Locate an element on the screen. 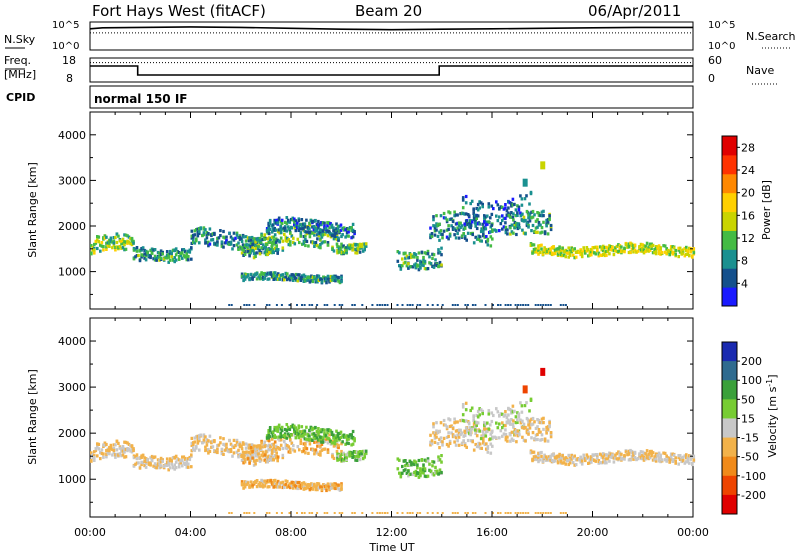  colorbar-tick-label: 28 is located at coordinates (748, 147).